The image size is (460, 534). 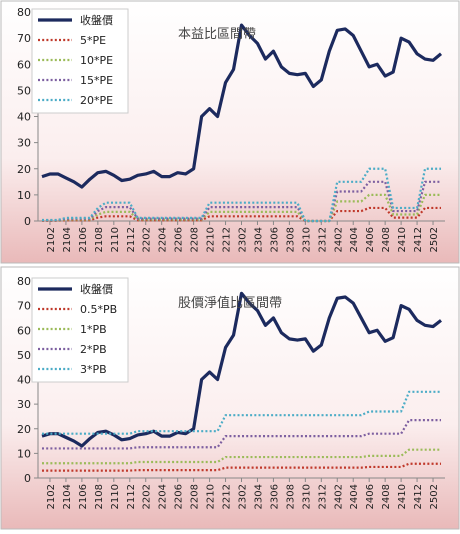 I want to click on legend-label: 10*PE, so click(x=96, y=60).